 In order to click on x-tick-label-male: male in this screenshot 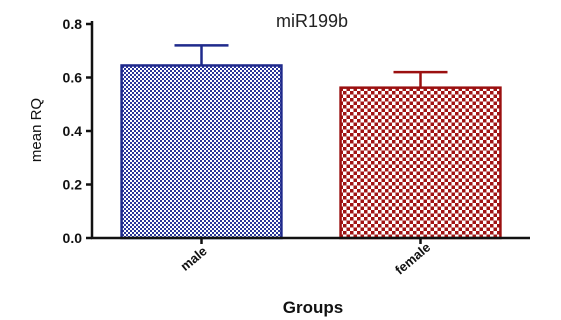, I will do `click(193, 258)`.